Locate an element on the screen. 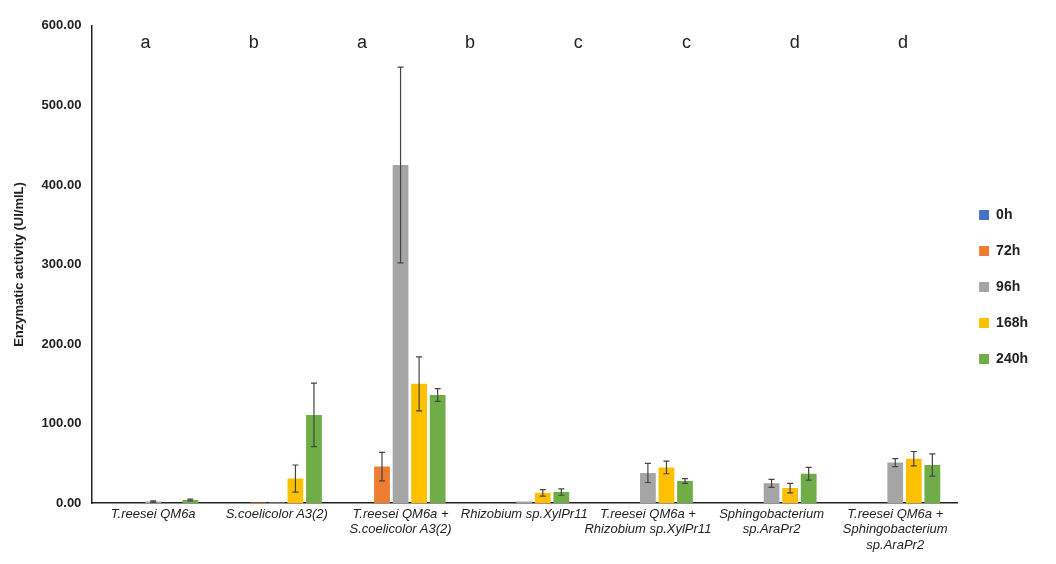 This screenshot has width=1056, height=564. y-tick-label: 300.00 is located at coordinates (61, 264).